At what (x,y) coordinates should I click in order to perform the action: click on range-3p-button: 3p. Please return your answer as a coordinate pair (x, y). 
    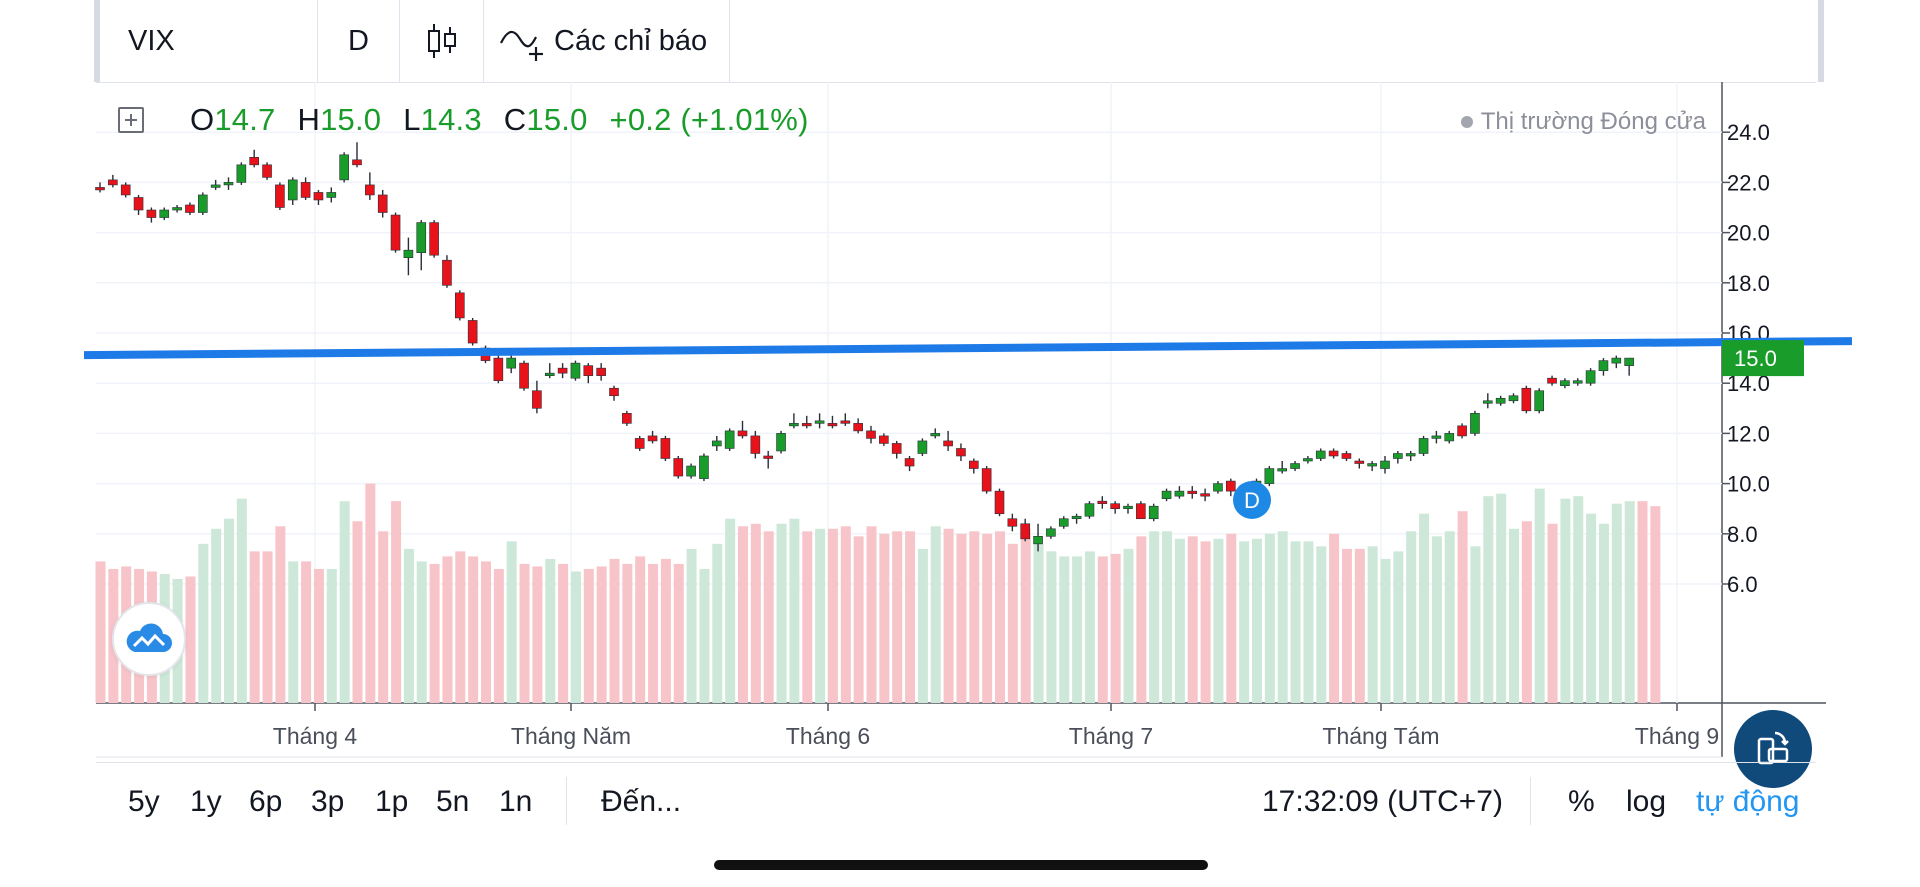
    Looking at the image, I should click on (328, 801).